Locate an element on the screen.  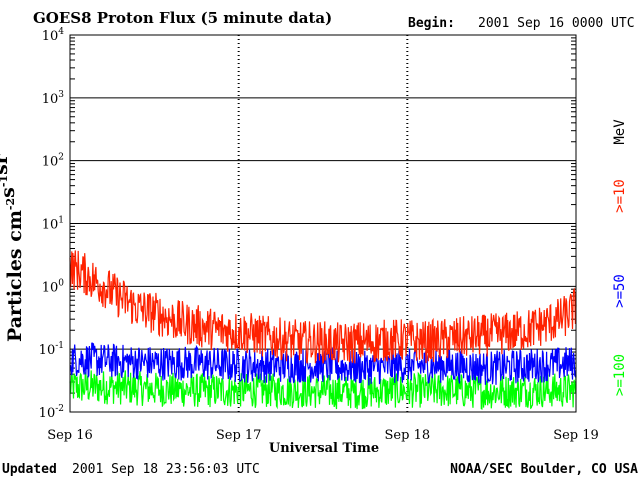
legend-label: >=100 is located at coordinates (620, 375).